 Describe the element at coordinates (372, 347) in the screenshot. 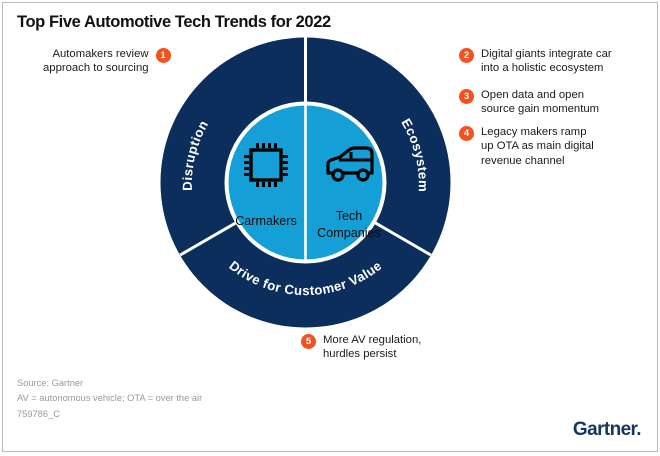

I see `annotation-5-text: More AV regulation, hurdles persist` at that location.